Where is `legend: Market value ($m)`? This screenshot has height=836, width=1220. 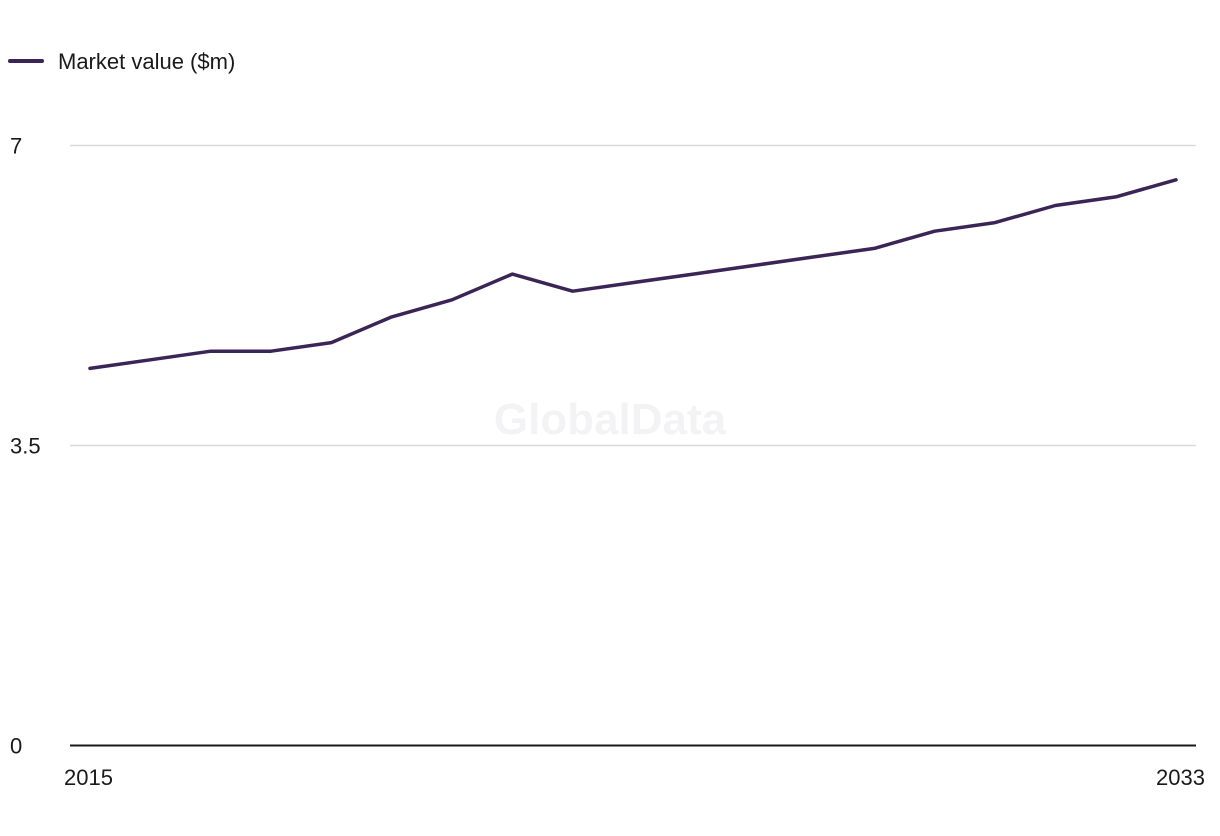
legend: Market value ($m) is located at coordinates (121, 61).